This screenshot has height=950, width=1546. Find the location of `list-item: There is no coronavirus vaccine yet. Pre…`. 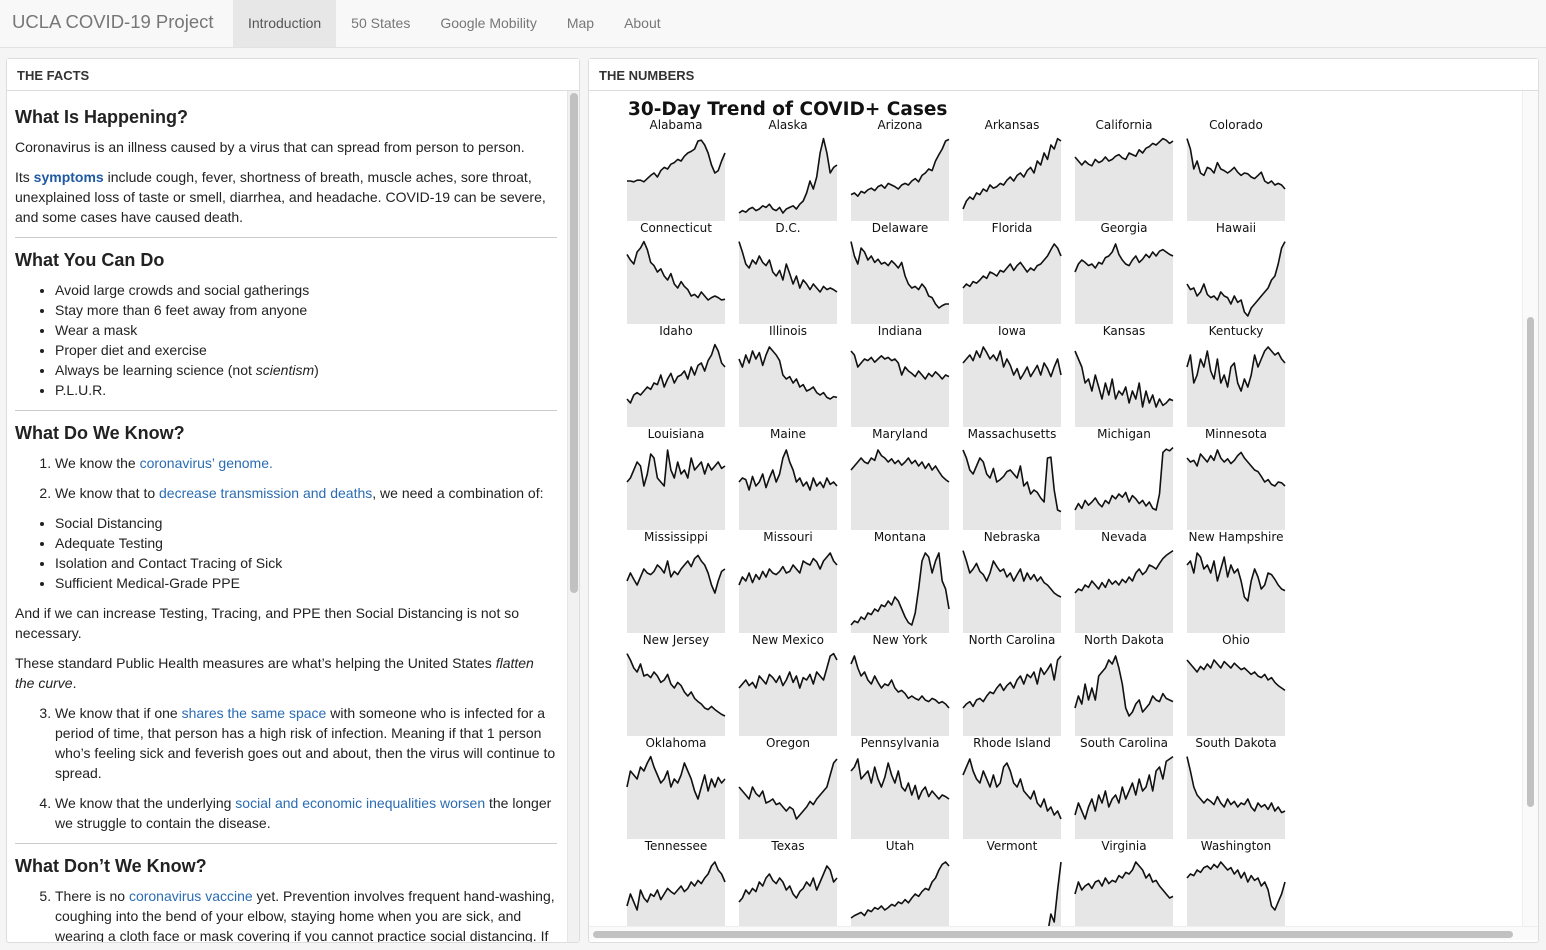

list-item: There is no coronavirus vaccine yet. Pre… is located at coordinates (306, 914).